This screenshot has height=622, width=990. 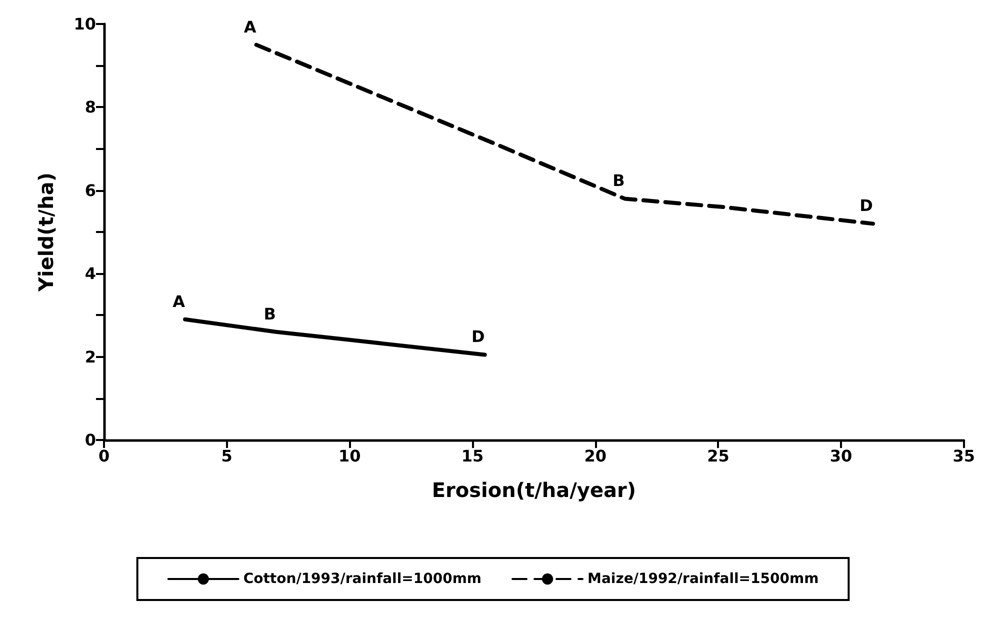 What do you see at coordinates (90, 190) in the screenshot?
I see `y-tick-label: 6` at bounding box center [90, 190].